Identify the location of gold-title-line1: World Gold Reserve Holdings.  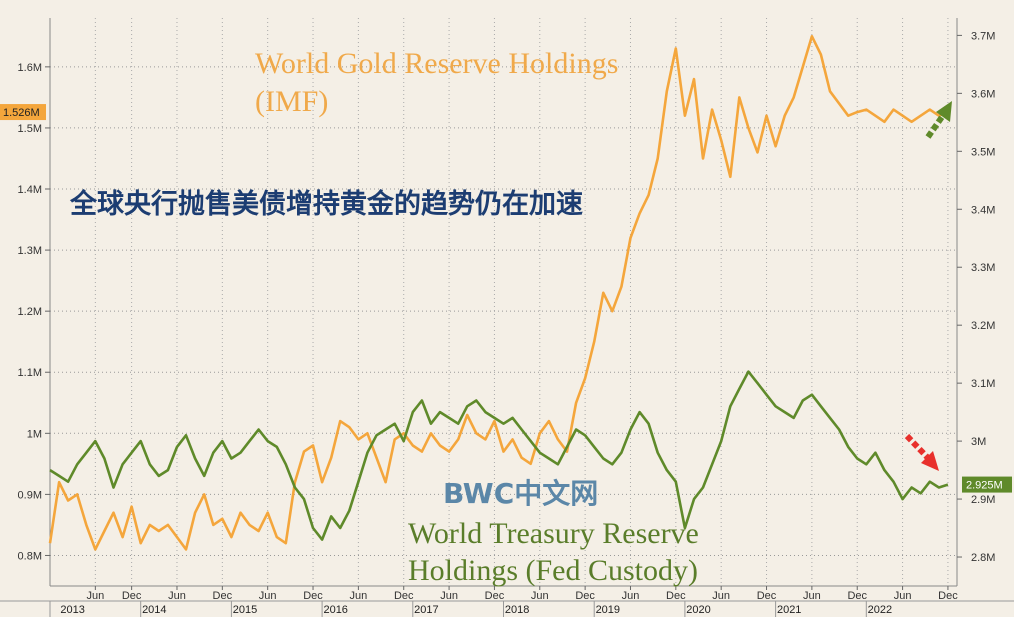
(436, 63).